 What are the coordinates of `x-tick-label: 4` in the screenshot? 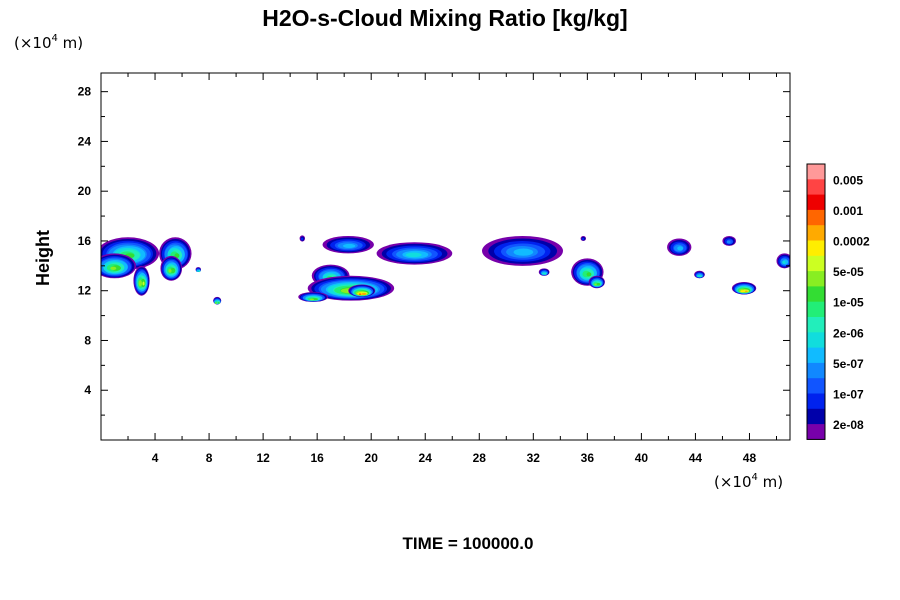 It's located at (155, 458).